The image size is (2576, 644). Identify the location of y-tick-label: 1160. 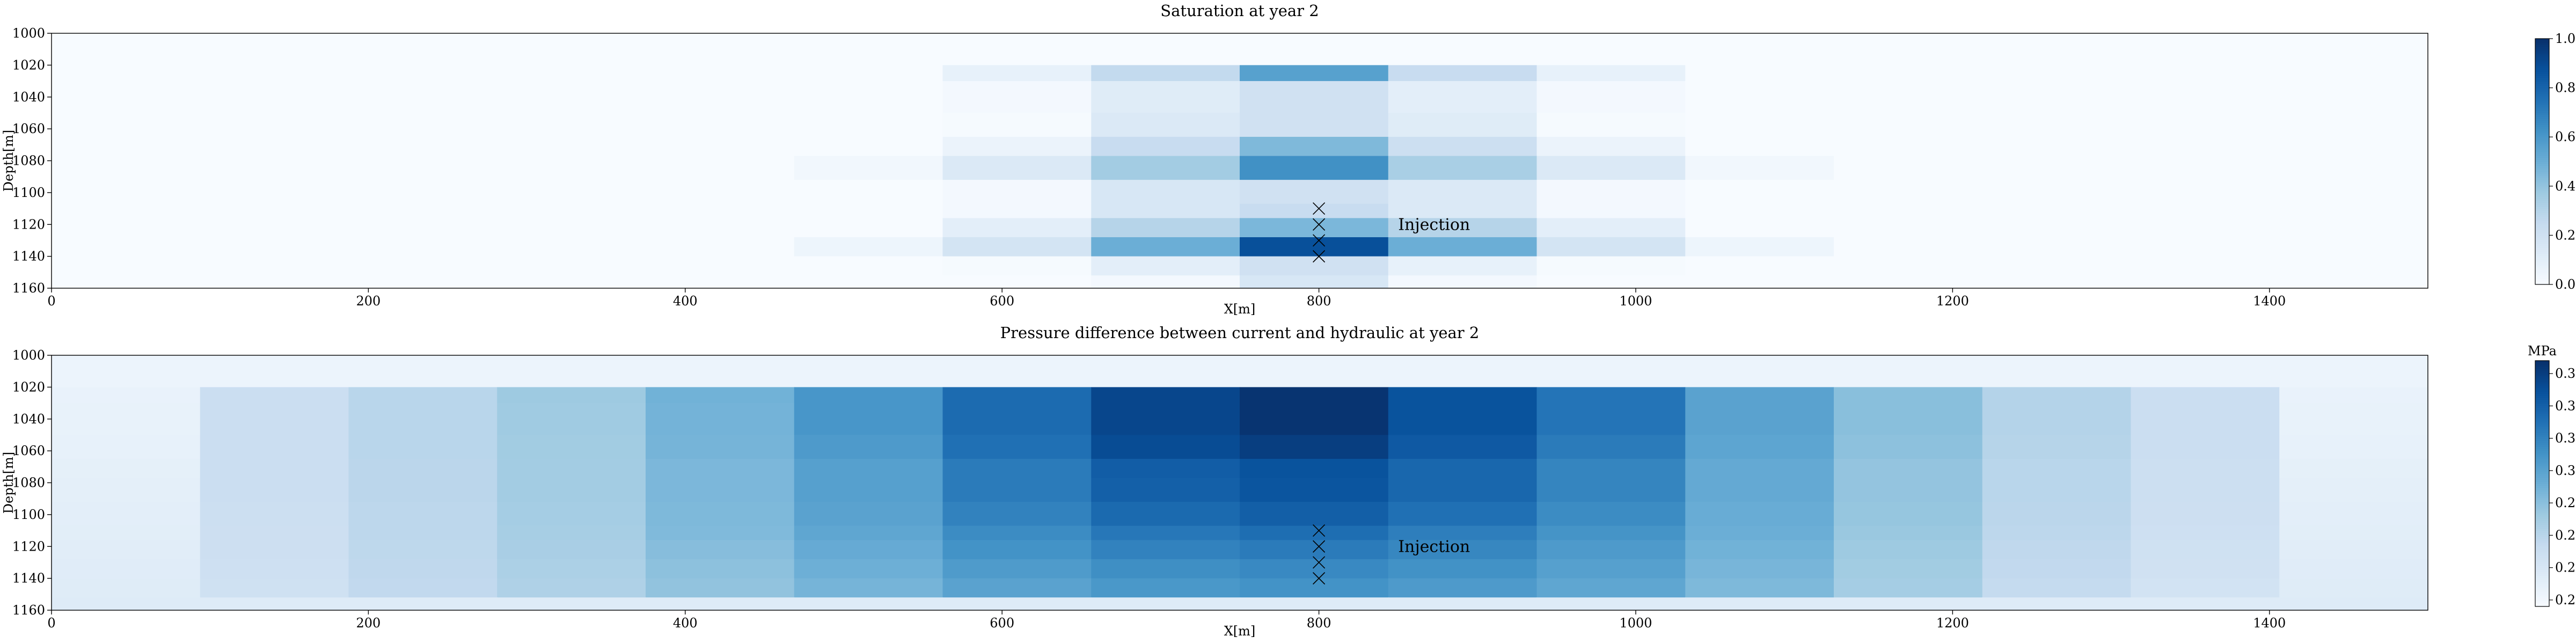
(28, 610).